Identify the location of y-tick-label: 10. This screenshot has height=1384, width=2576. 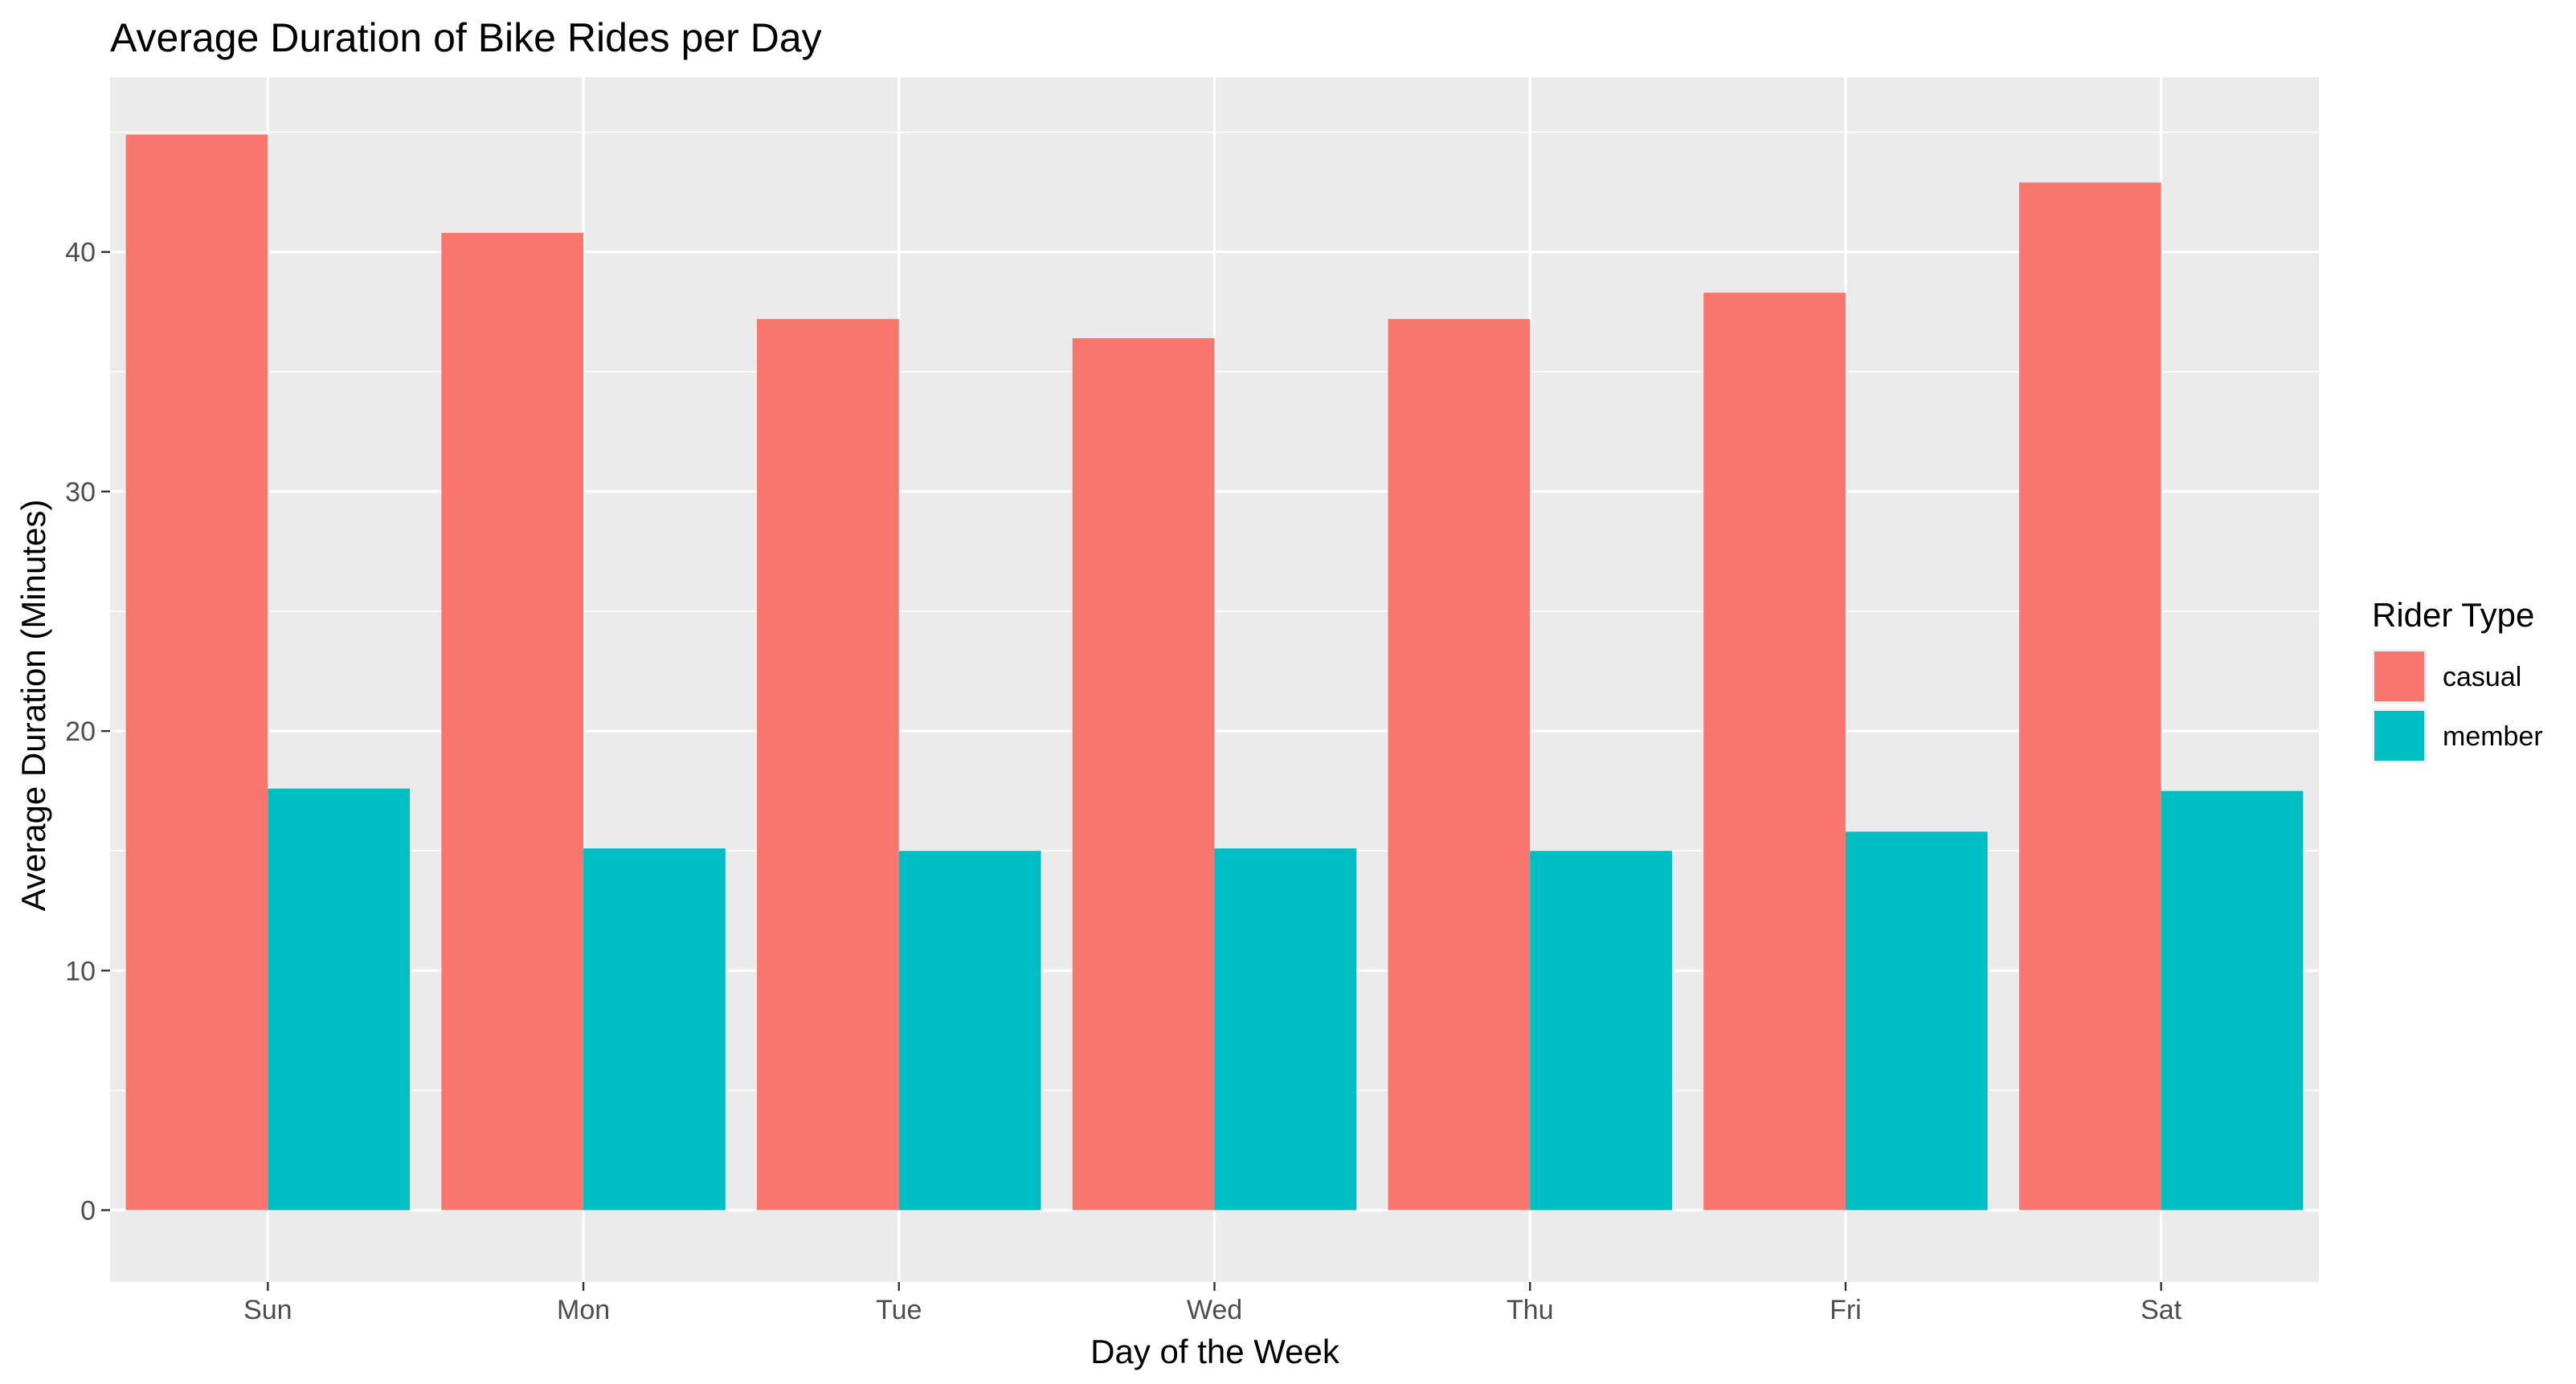
(80, 971).